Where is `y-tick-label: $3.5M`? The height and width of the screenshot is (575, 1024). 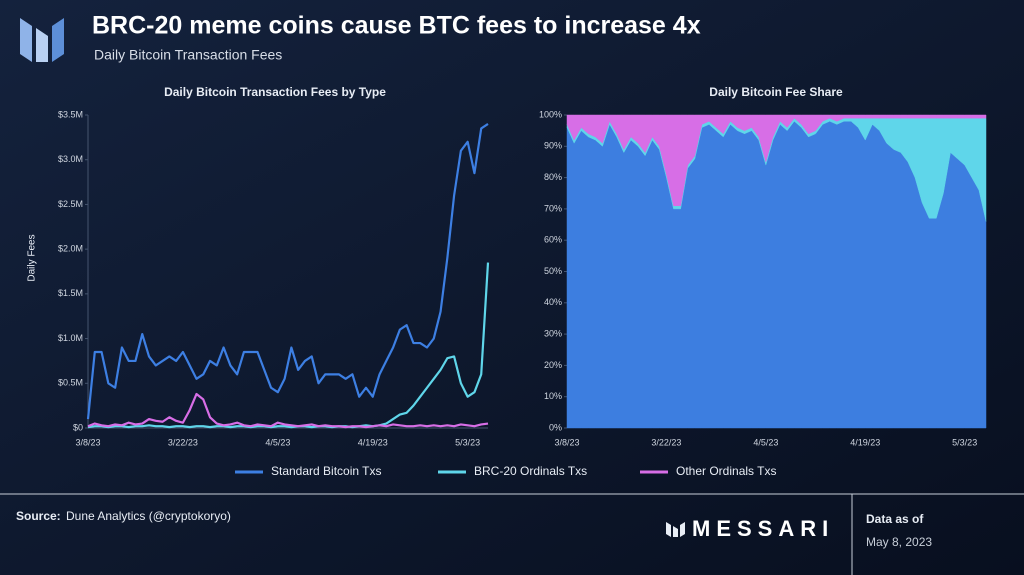 y-tick-label: $3.5M is located at coordinates (70, 114).